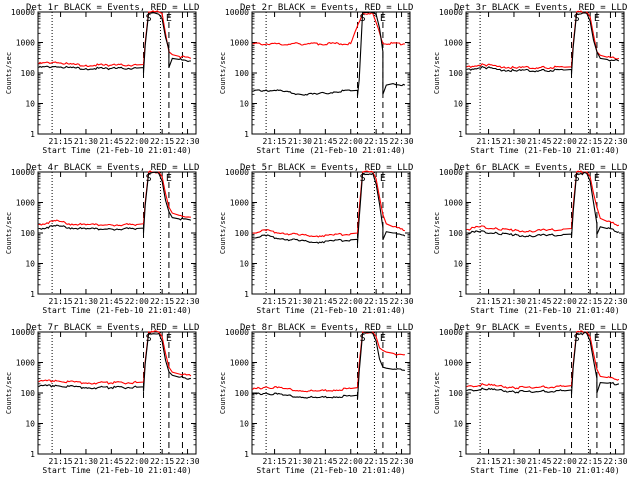  What do you see at coordinates (326, 328) in the screenshot?
I see `panel-title: Det 8r BLACK = Events, RED = LLD` at bounding box center [326, 328].